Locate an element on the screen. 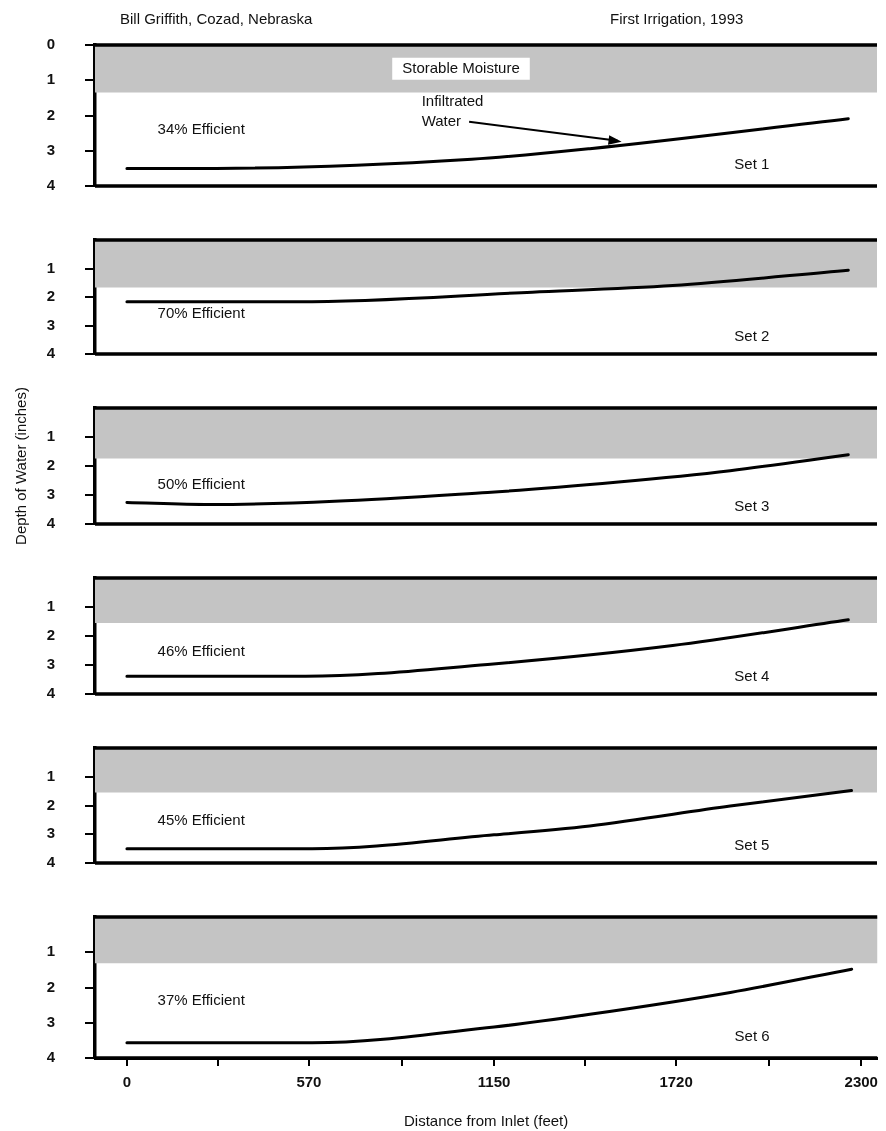  chart-title: Bill Griffith, Cozad, Nebraska is located at coordinates (216, 18).